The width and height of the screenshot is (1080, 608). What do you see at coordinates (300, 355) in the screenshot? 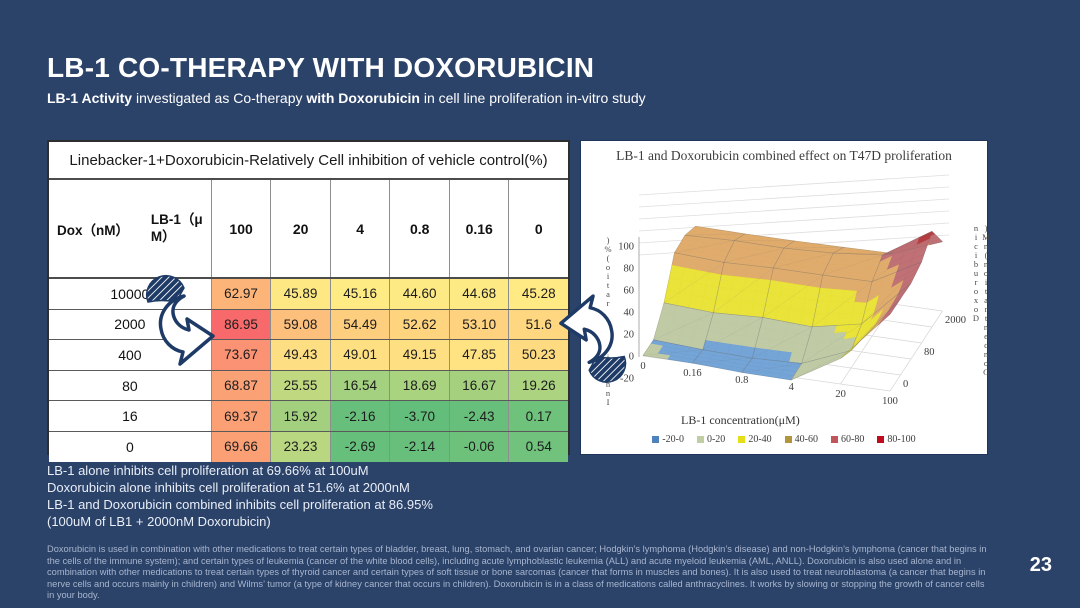
I see `table-cell: 49.43` at bounding box center [300, 355].